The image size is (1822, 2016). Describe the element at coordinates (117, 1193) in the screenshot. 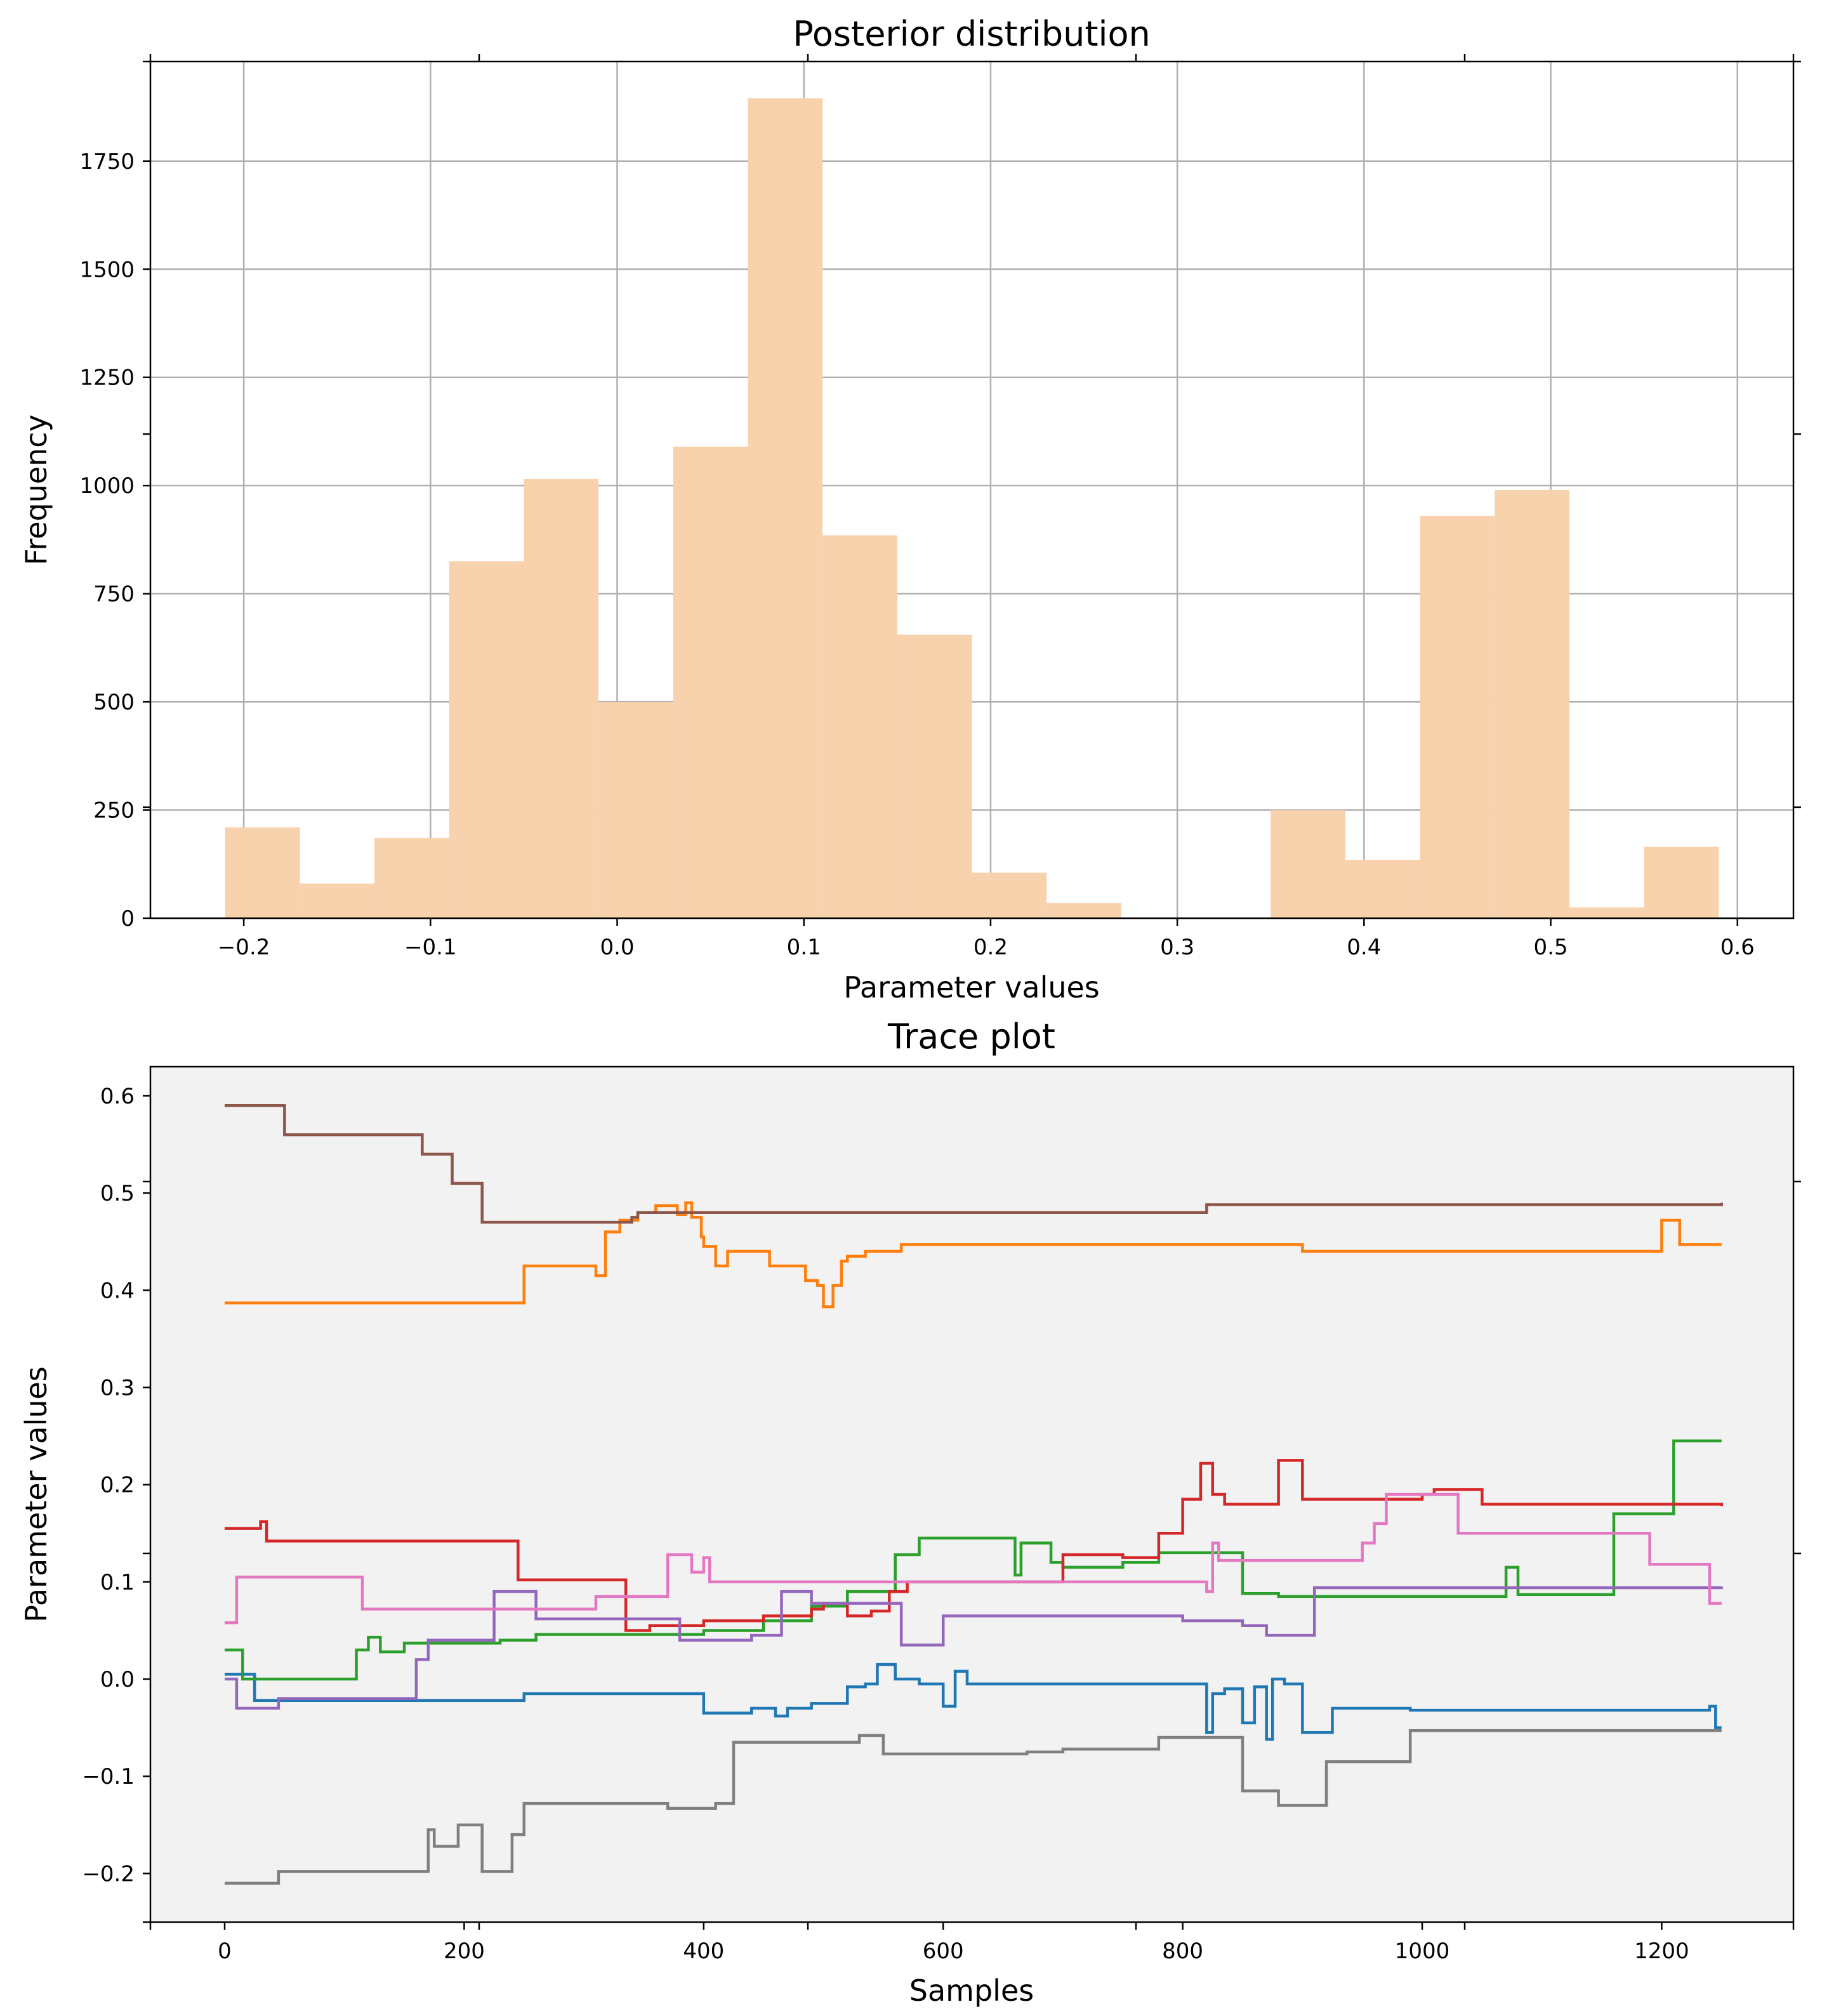

I see `trace-y-tick-label: 0.5` at that location.